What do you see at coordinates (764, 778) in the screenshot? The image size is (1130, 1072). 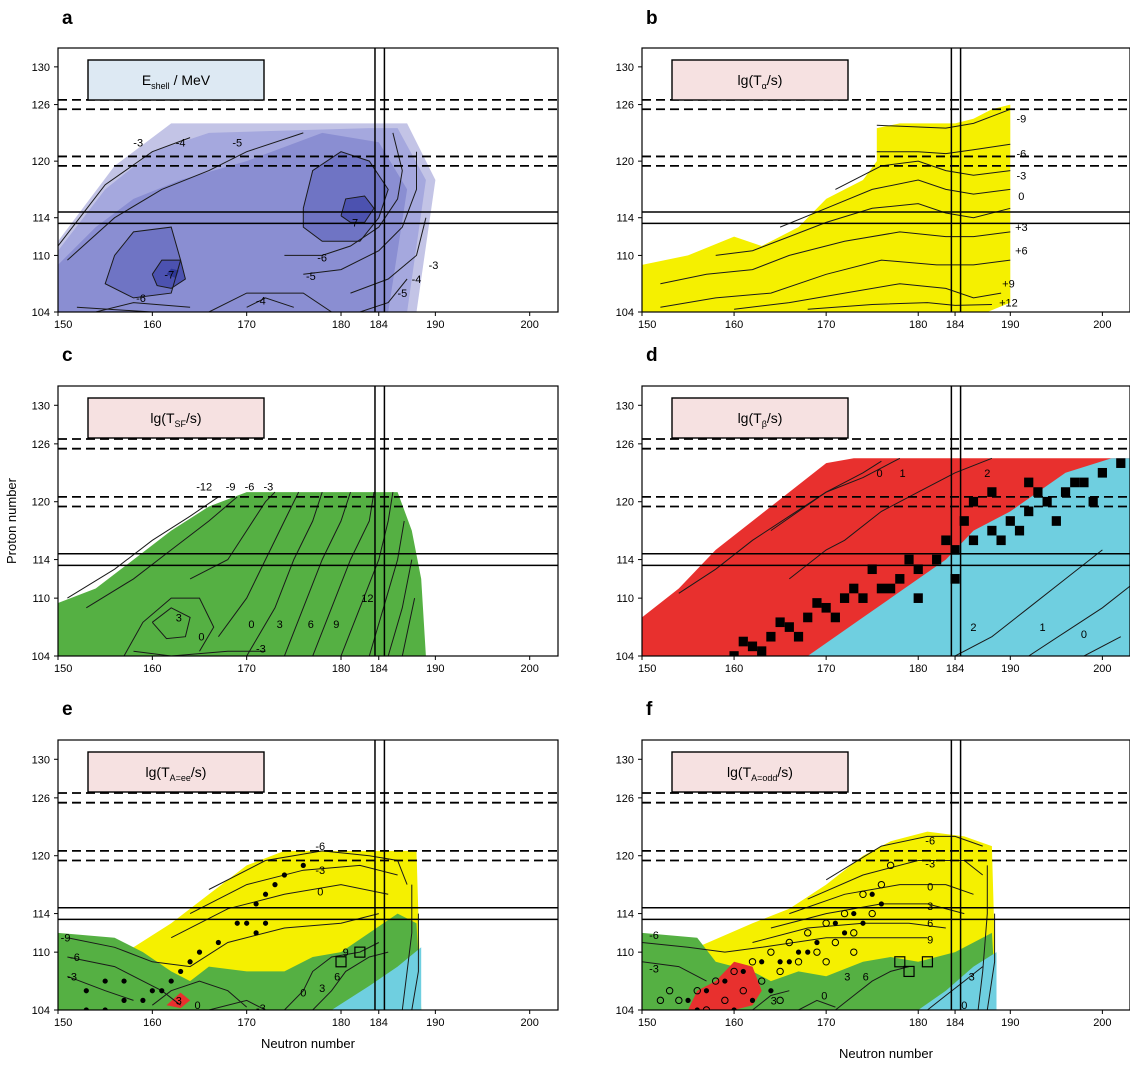 I see `quantity-subscript: A=odd` at bounding box center [764, 778].